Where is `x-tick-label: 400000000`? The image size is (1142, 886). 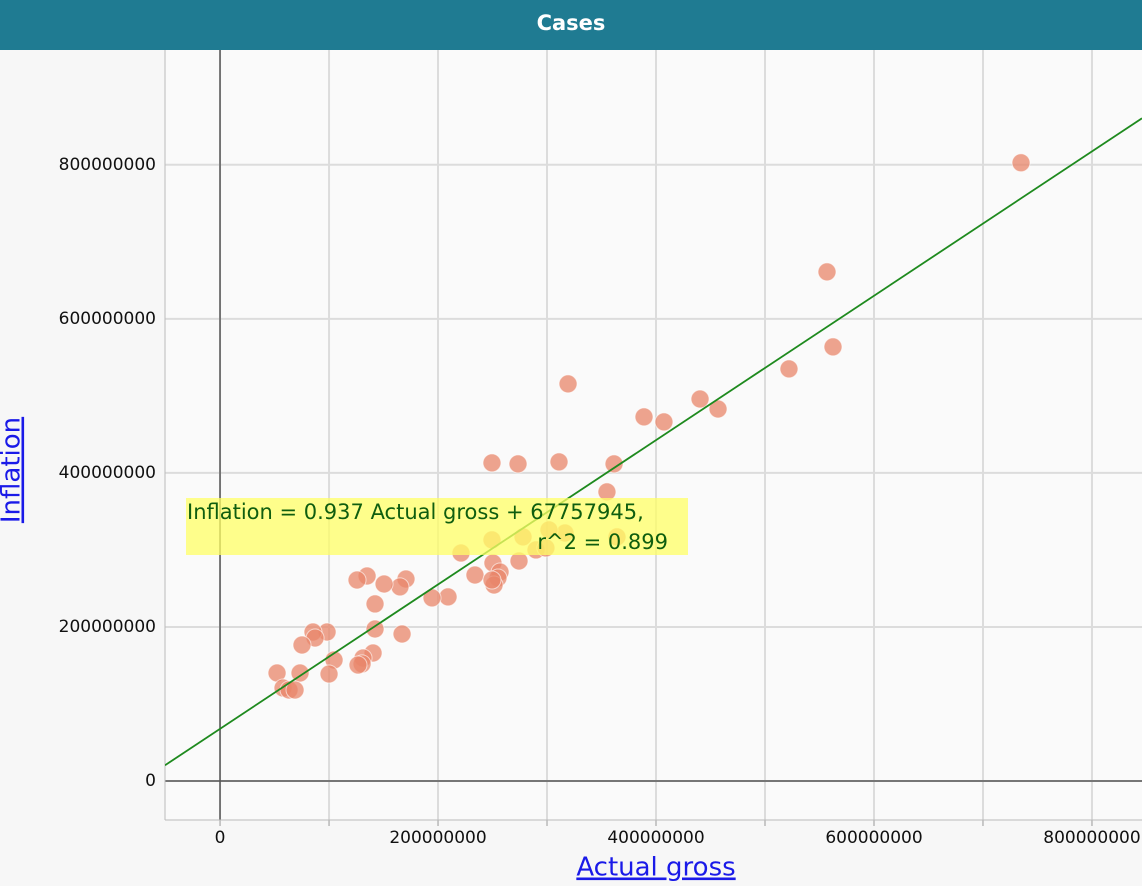 x-tick-label: 400000000 is located at coordinates (655, 838).